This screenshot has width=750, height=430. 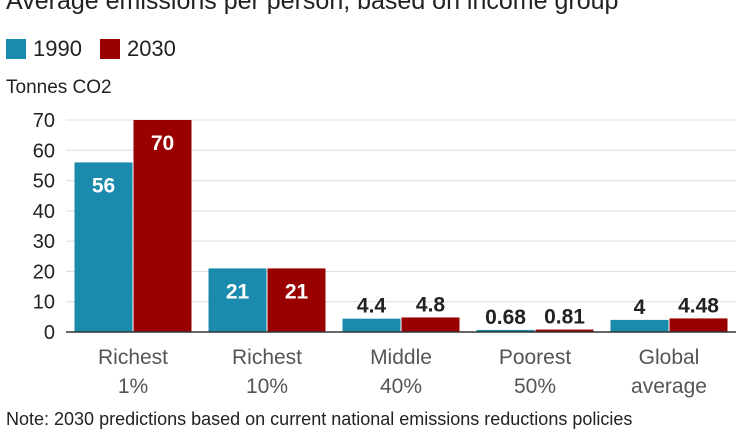 I want to click on legend-label-2030: 2030, so click(x=151, y=48).